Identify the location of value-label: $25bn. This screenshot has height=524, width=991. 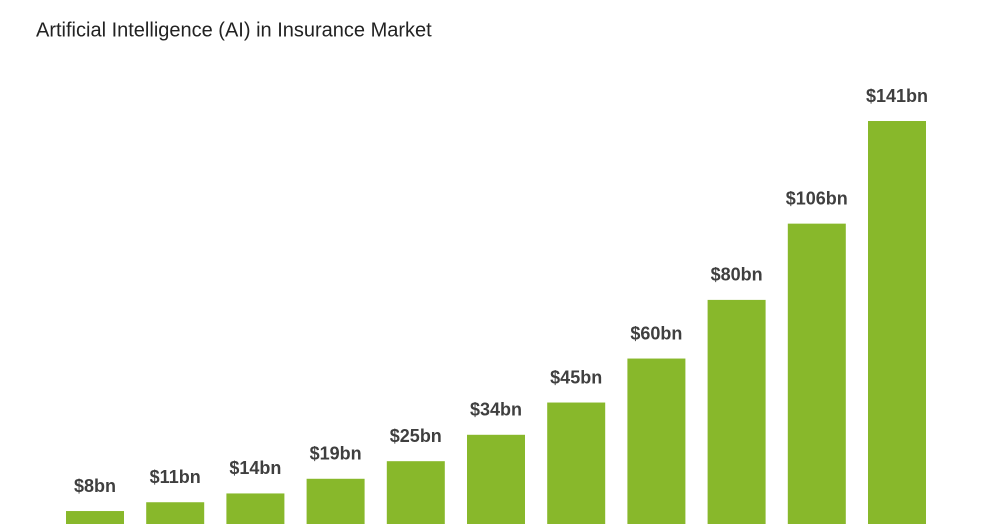
(416, 436).